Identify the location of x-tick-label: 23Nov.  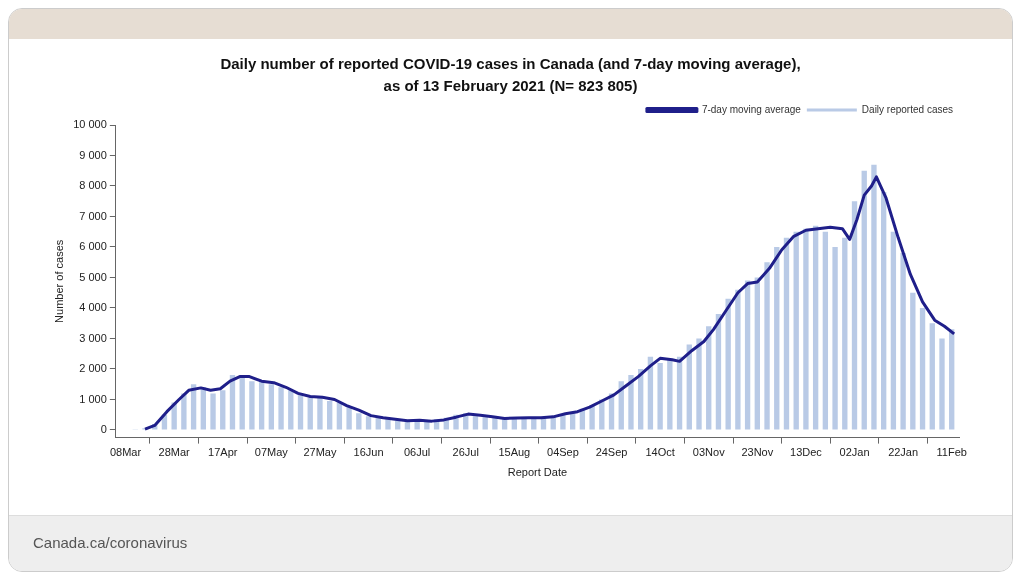
(757, 452).